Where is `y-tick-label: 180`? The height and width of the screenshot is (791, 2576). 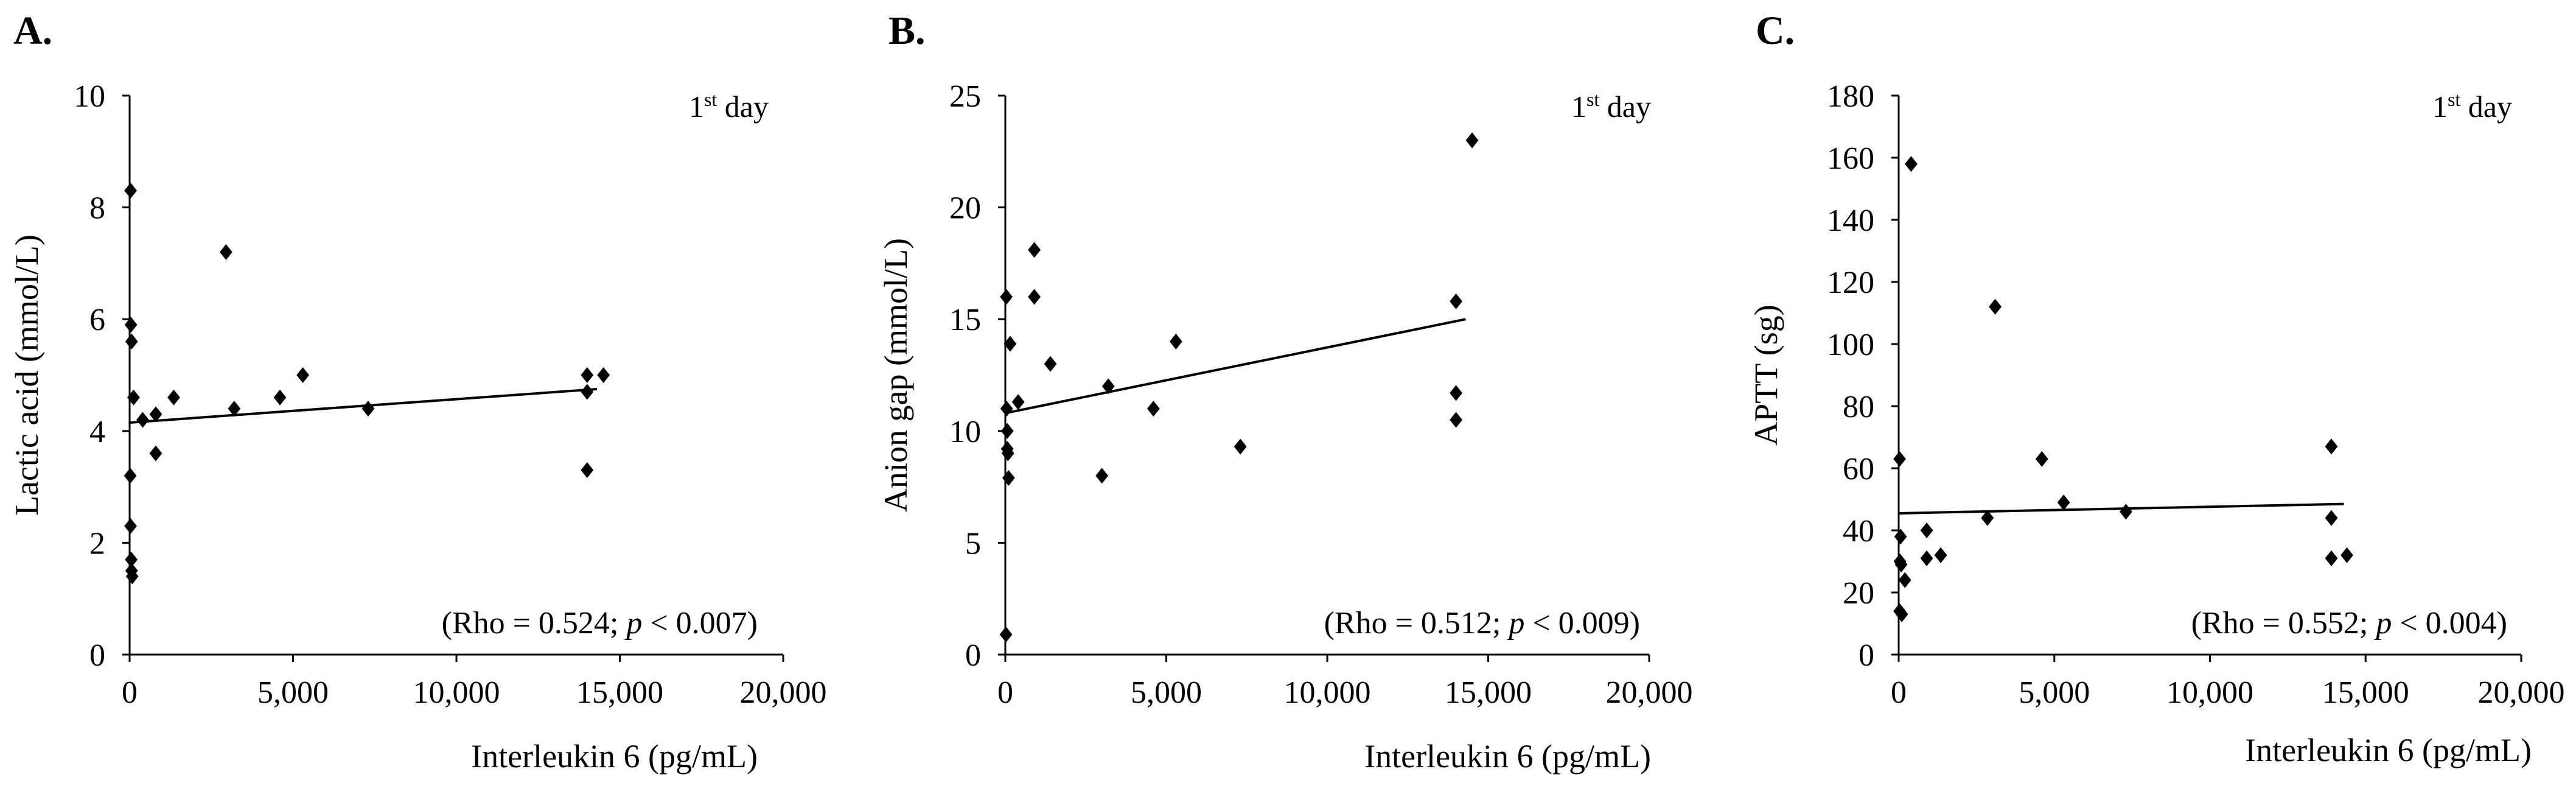 y-tick-label: 180 is located at coordinates (1850, 97).